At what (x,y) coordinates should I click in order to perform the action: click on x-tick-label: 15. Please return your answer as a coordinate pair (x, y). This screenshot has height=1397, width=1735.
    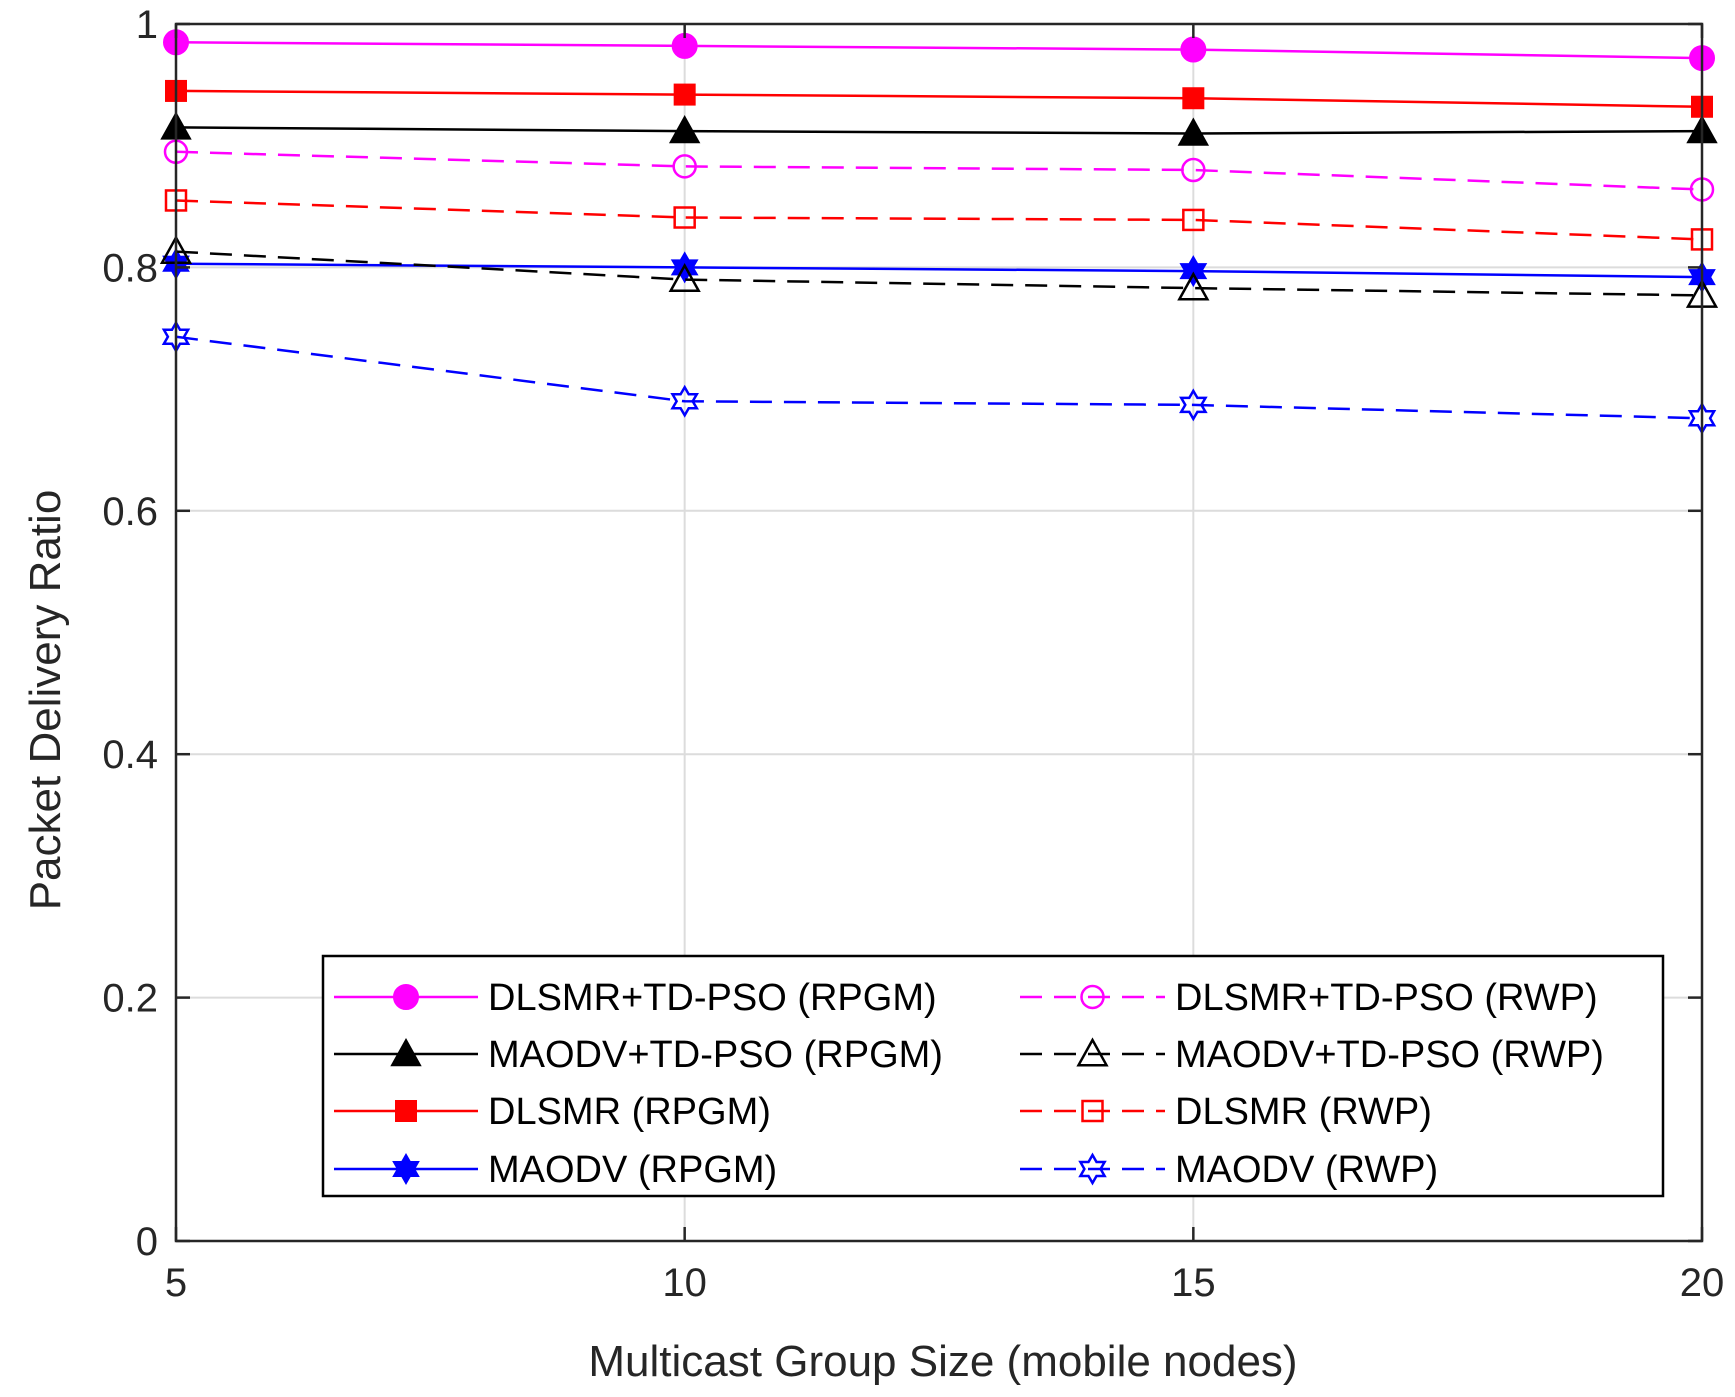
    Looking at the image, I should click on (1193, 1283).